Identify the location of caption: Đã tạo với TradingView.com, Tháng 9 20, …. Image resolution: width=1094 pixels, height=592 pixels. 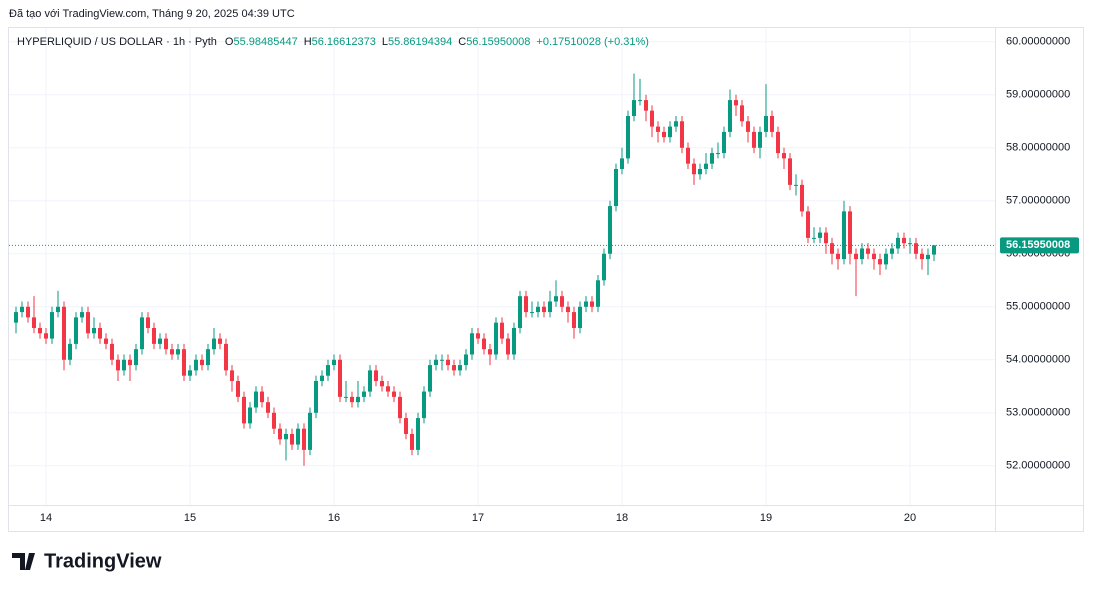
(152, 14).